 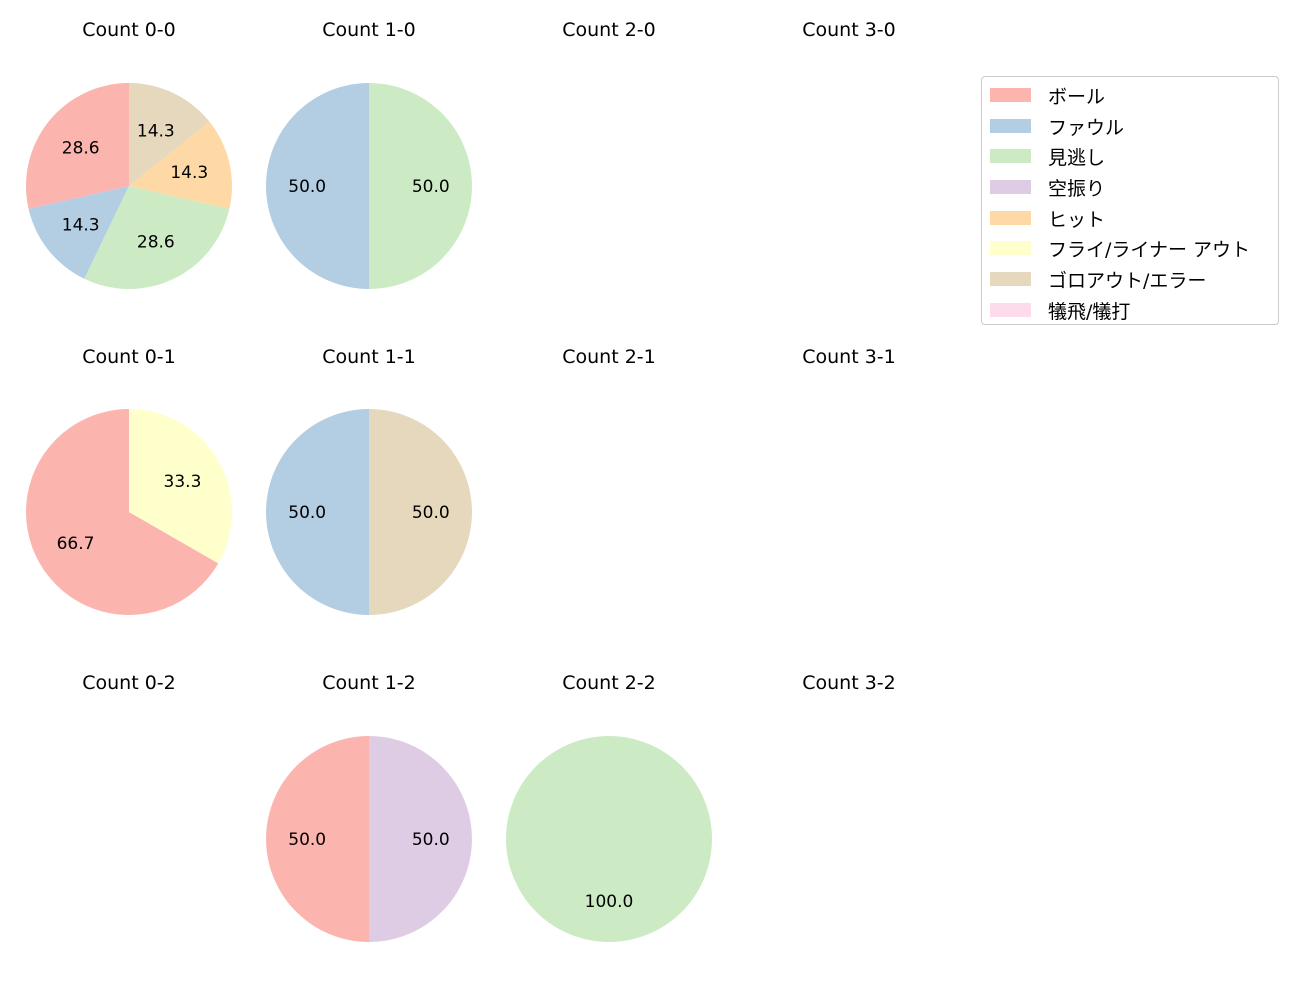 What do you see at coordinates (1077, 219) in the screenshot?
I see `legend-label: ヒット` at bounding box center [1077, 219].